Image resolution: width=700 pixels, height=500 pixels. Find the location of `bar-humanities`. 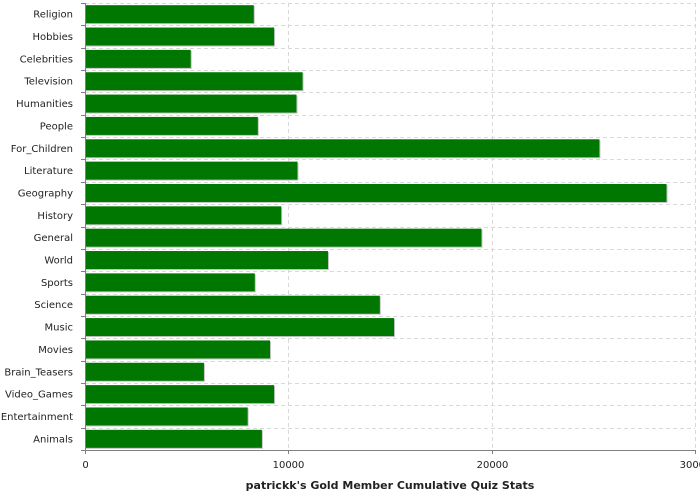

bar-humanities is located at coordinates (191, 103).